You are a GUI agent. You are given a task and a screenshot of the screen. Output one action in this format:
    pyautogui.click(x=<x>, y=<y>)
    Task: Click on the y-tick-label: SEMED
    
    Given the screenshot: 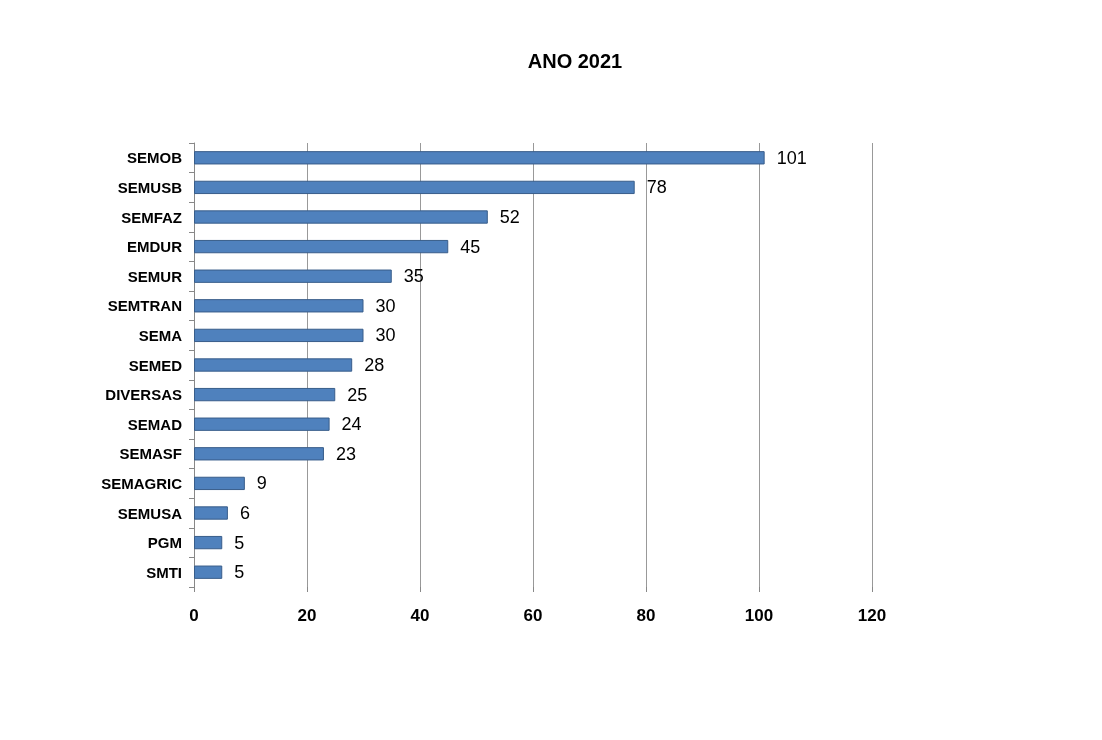 What is the action you would take?
    pyautogui.click(x=155, y=365)
    